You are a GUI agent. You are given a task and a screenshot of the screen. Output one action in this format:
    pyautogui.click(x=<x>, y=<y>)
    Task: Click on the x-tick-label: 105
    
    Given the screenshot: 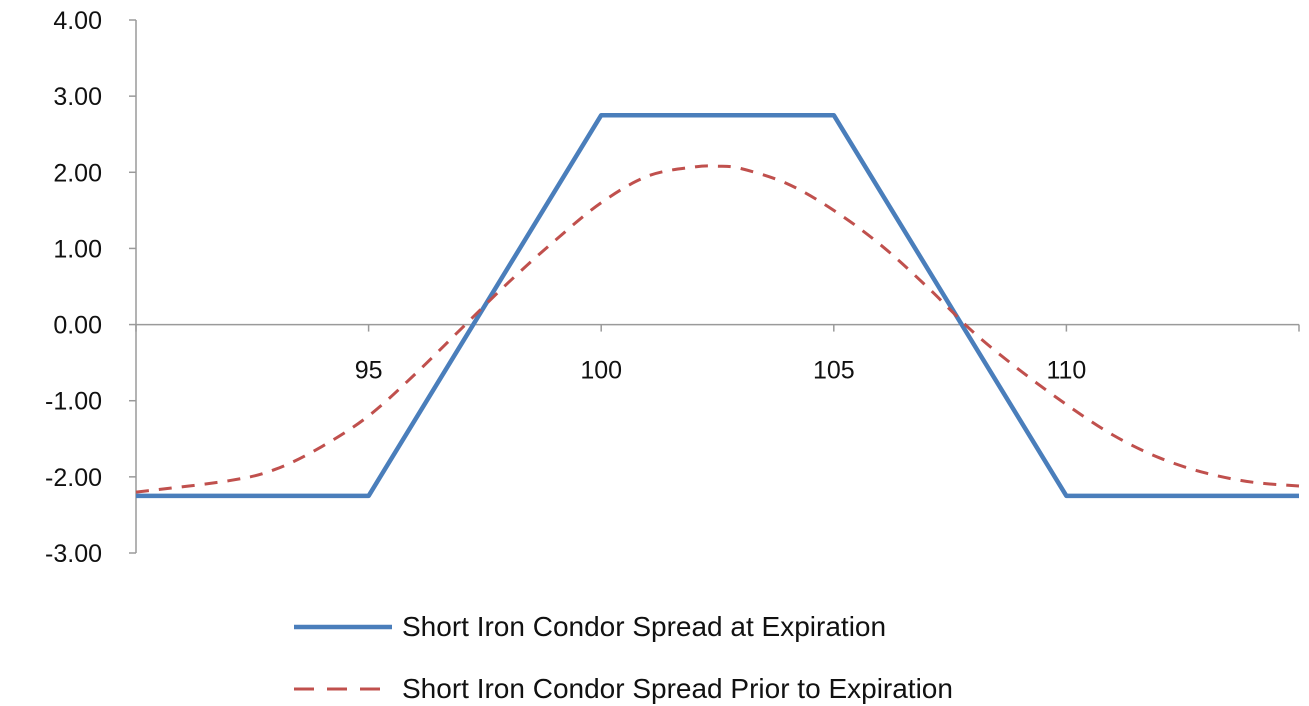 What is the action you would take?
    pyautogui.click(x=834, y=371)
    